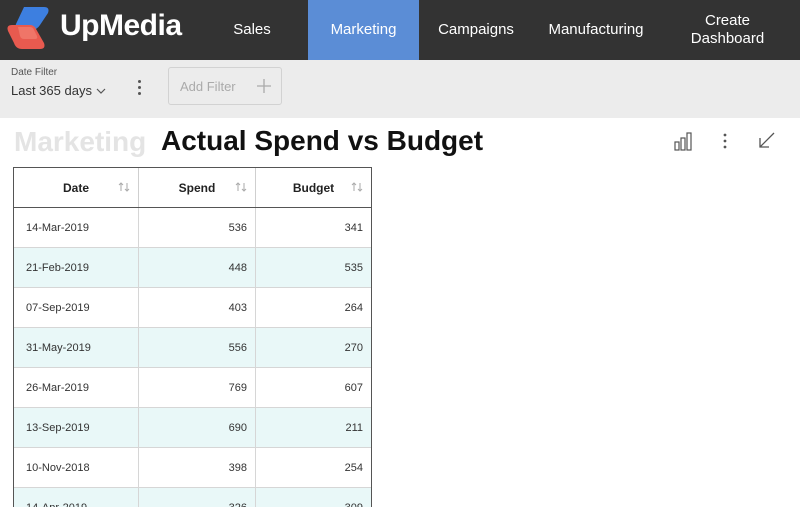 The width and height of the screenshot is (800, 517). Describe the element at coordinates (313, 497) in the screenshot. I see `cell-budget: 309` at that location.